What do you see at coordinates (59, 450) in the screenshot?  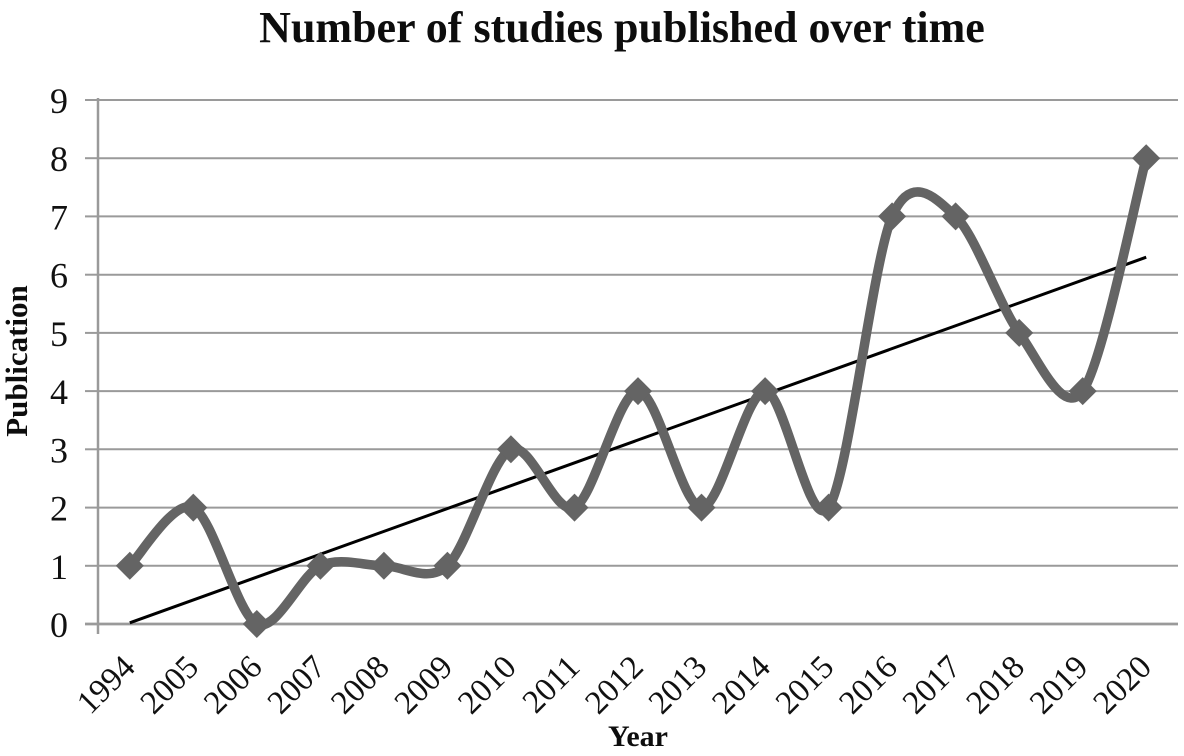 I see `y-tick-label: 3` at bounding box center [59, 450].